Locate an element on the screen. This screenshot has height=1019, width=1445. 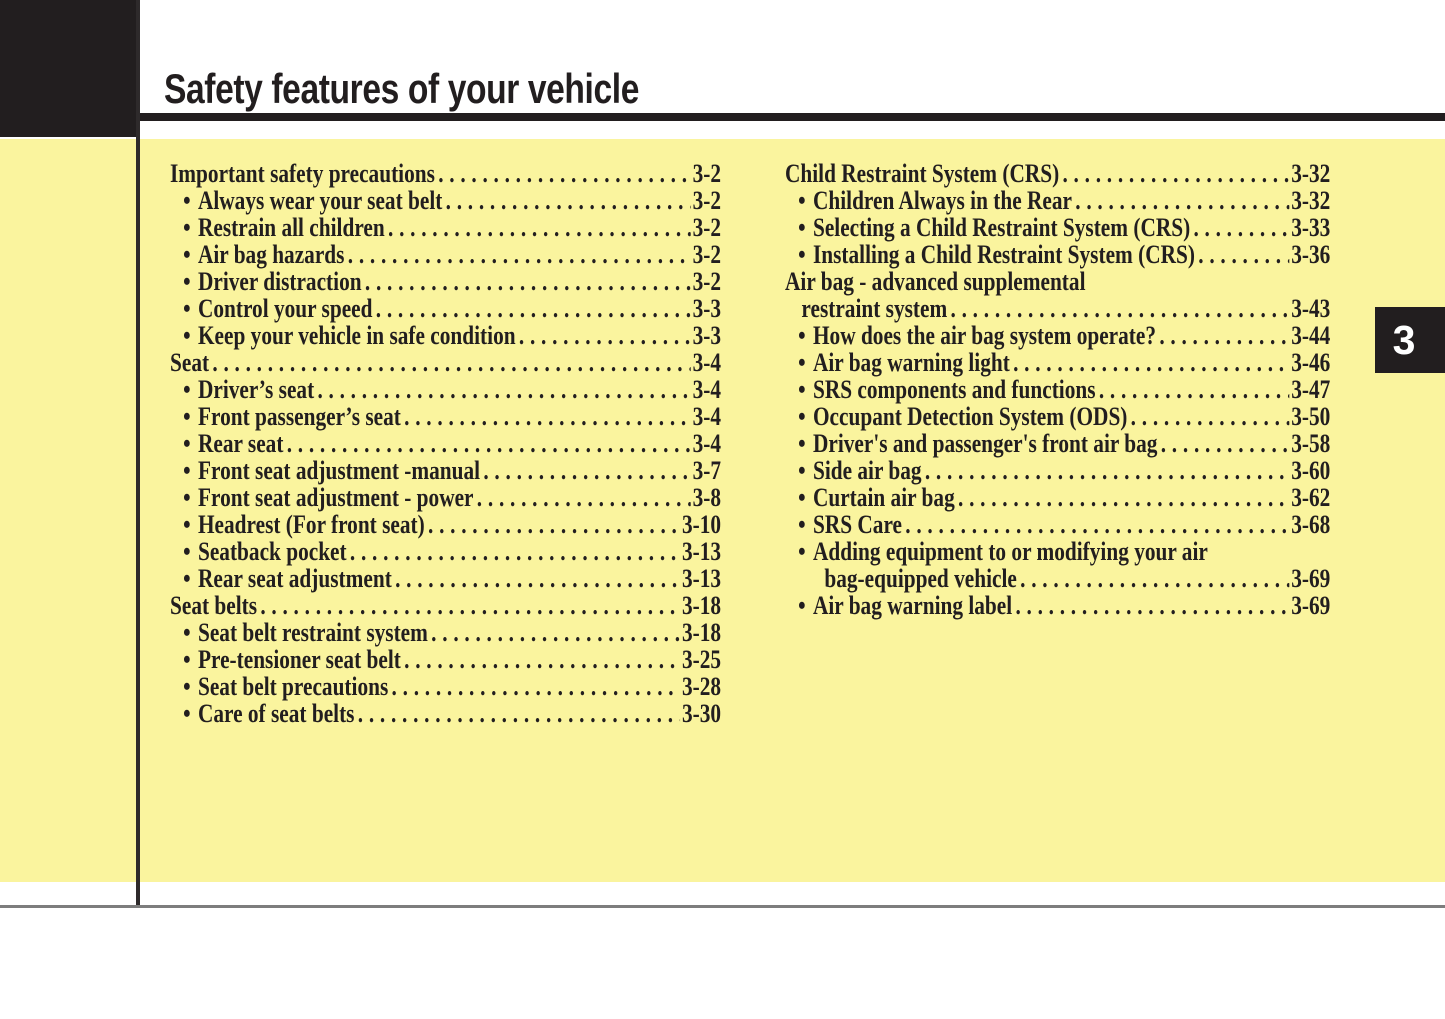
toc-entry-label: Seat is located at coordinates (190, 362).